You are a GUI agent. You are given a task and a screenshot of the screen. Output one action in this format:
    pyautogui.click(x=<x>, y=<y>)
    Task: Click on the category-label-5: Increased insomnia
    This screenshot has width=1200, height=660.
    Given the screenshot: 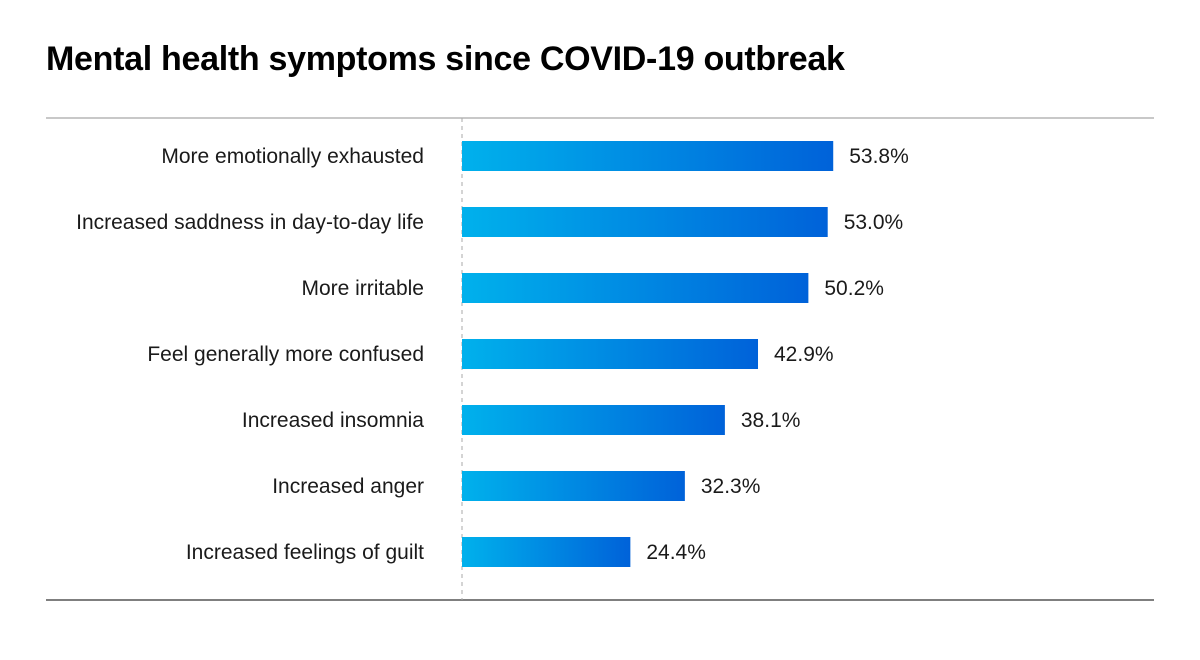 What is the action you would take?
    pyautogui.click(x=333, y=420)
    